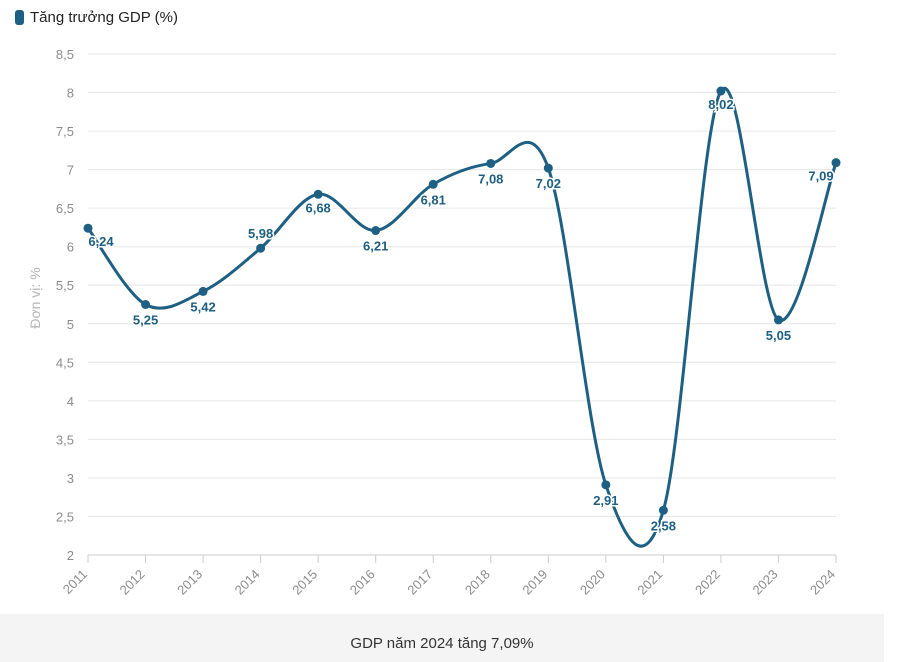 Image resolution: width=910 pixels, height=662 pixels. I want to click on x-tick-label: 2011, so click(75, 582).